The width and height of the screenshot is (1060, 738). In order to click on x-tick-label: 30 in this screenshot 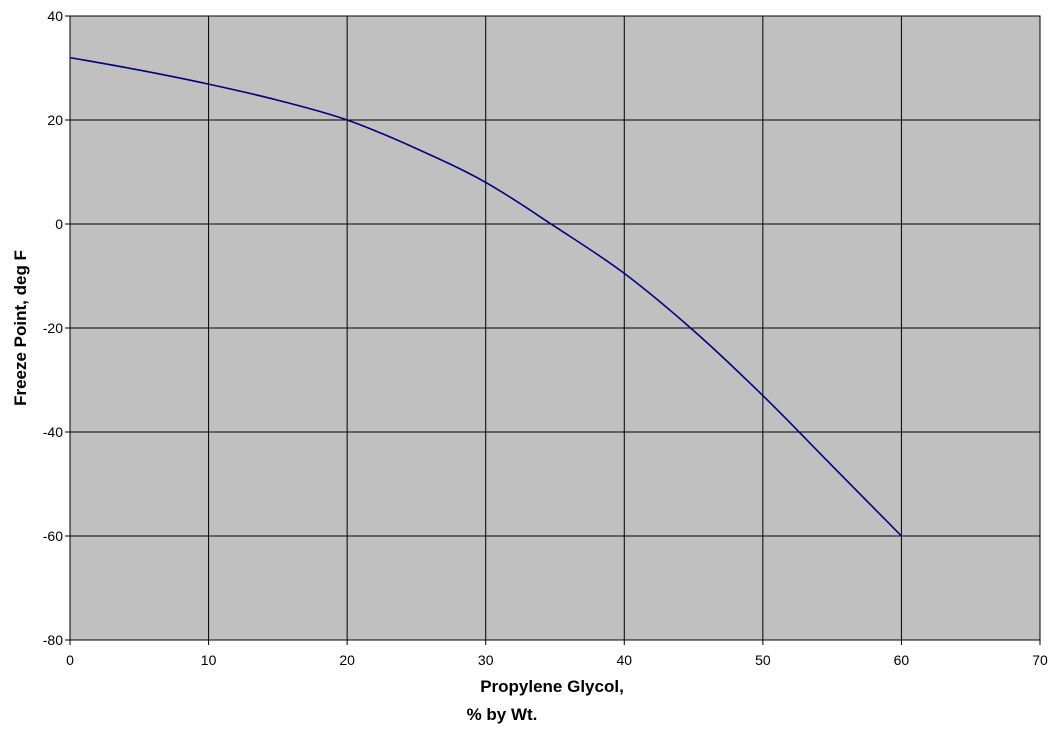, I will do `click(486, 660)`.